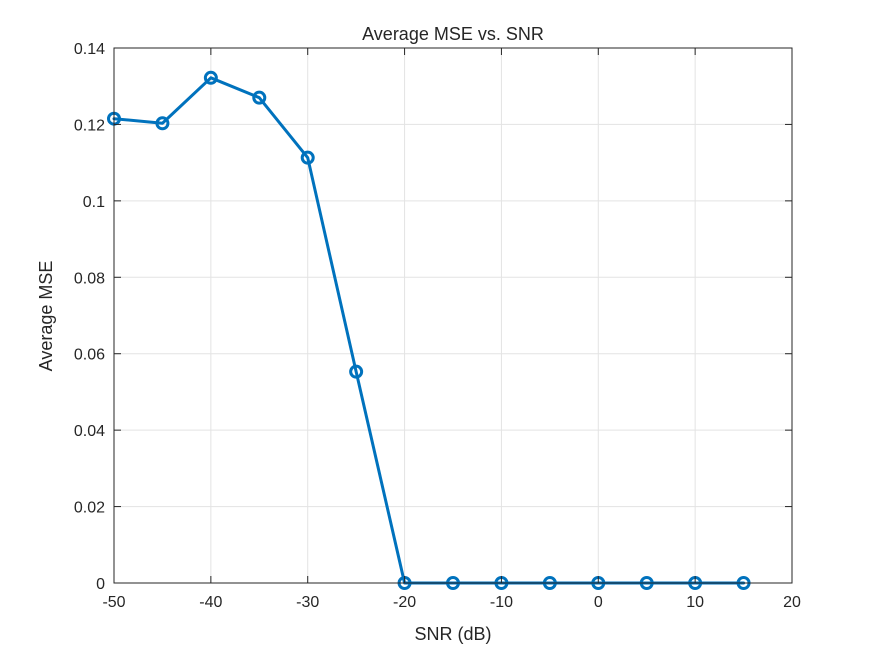  I want to click on y-tick-label: 0.04, so click(89, 431).